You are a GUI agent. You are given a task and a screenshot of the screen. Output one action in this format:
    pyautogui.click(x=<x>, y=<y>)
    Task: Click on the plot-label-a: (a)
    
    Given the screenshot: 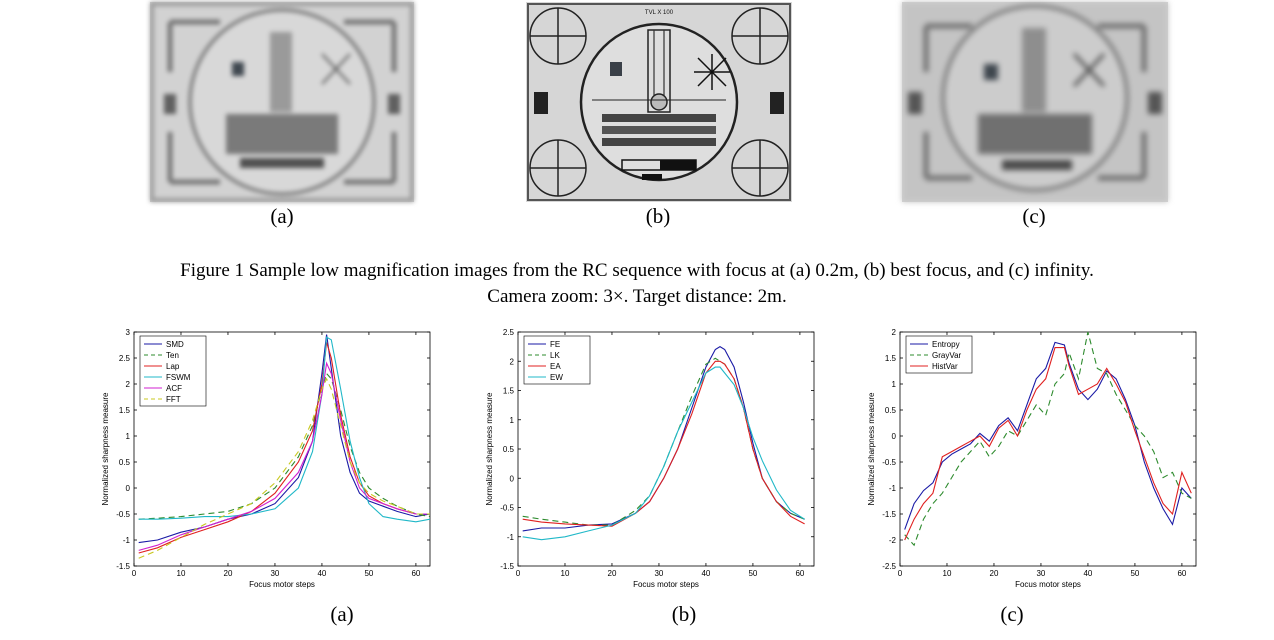 What is the action you would take?
    pyautogui.click(x=342, y=614)
    